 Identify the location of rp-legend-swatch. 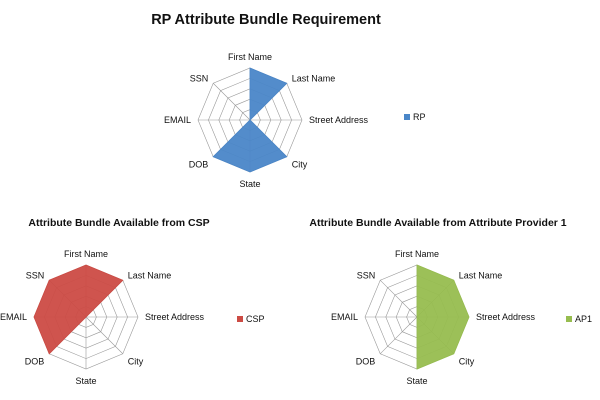
(407, 117).